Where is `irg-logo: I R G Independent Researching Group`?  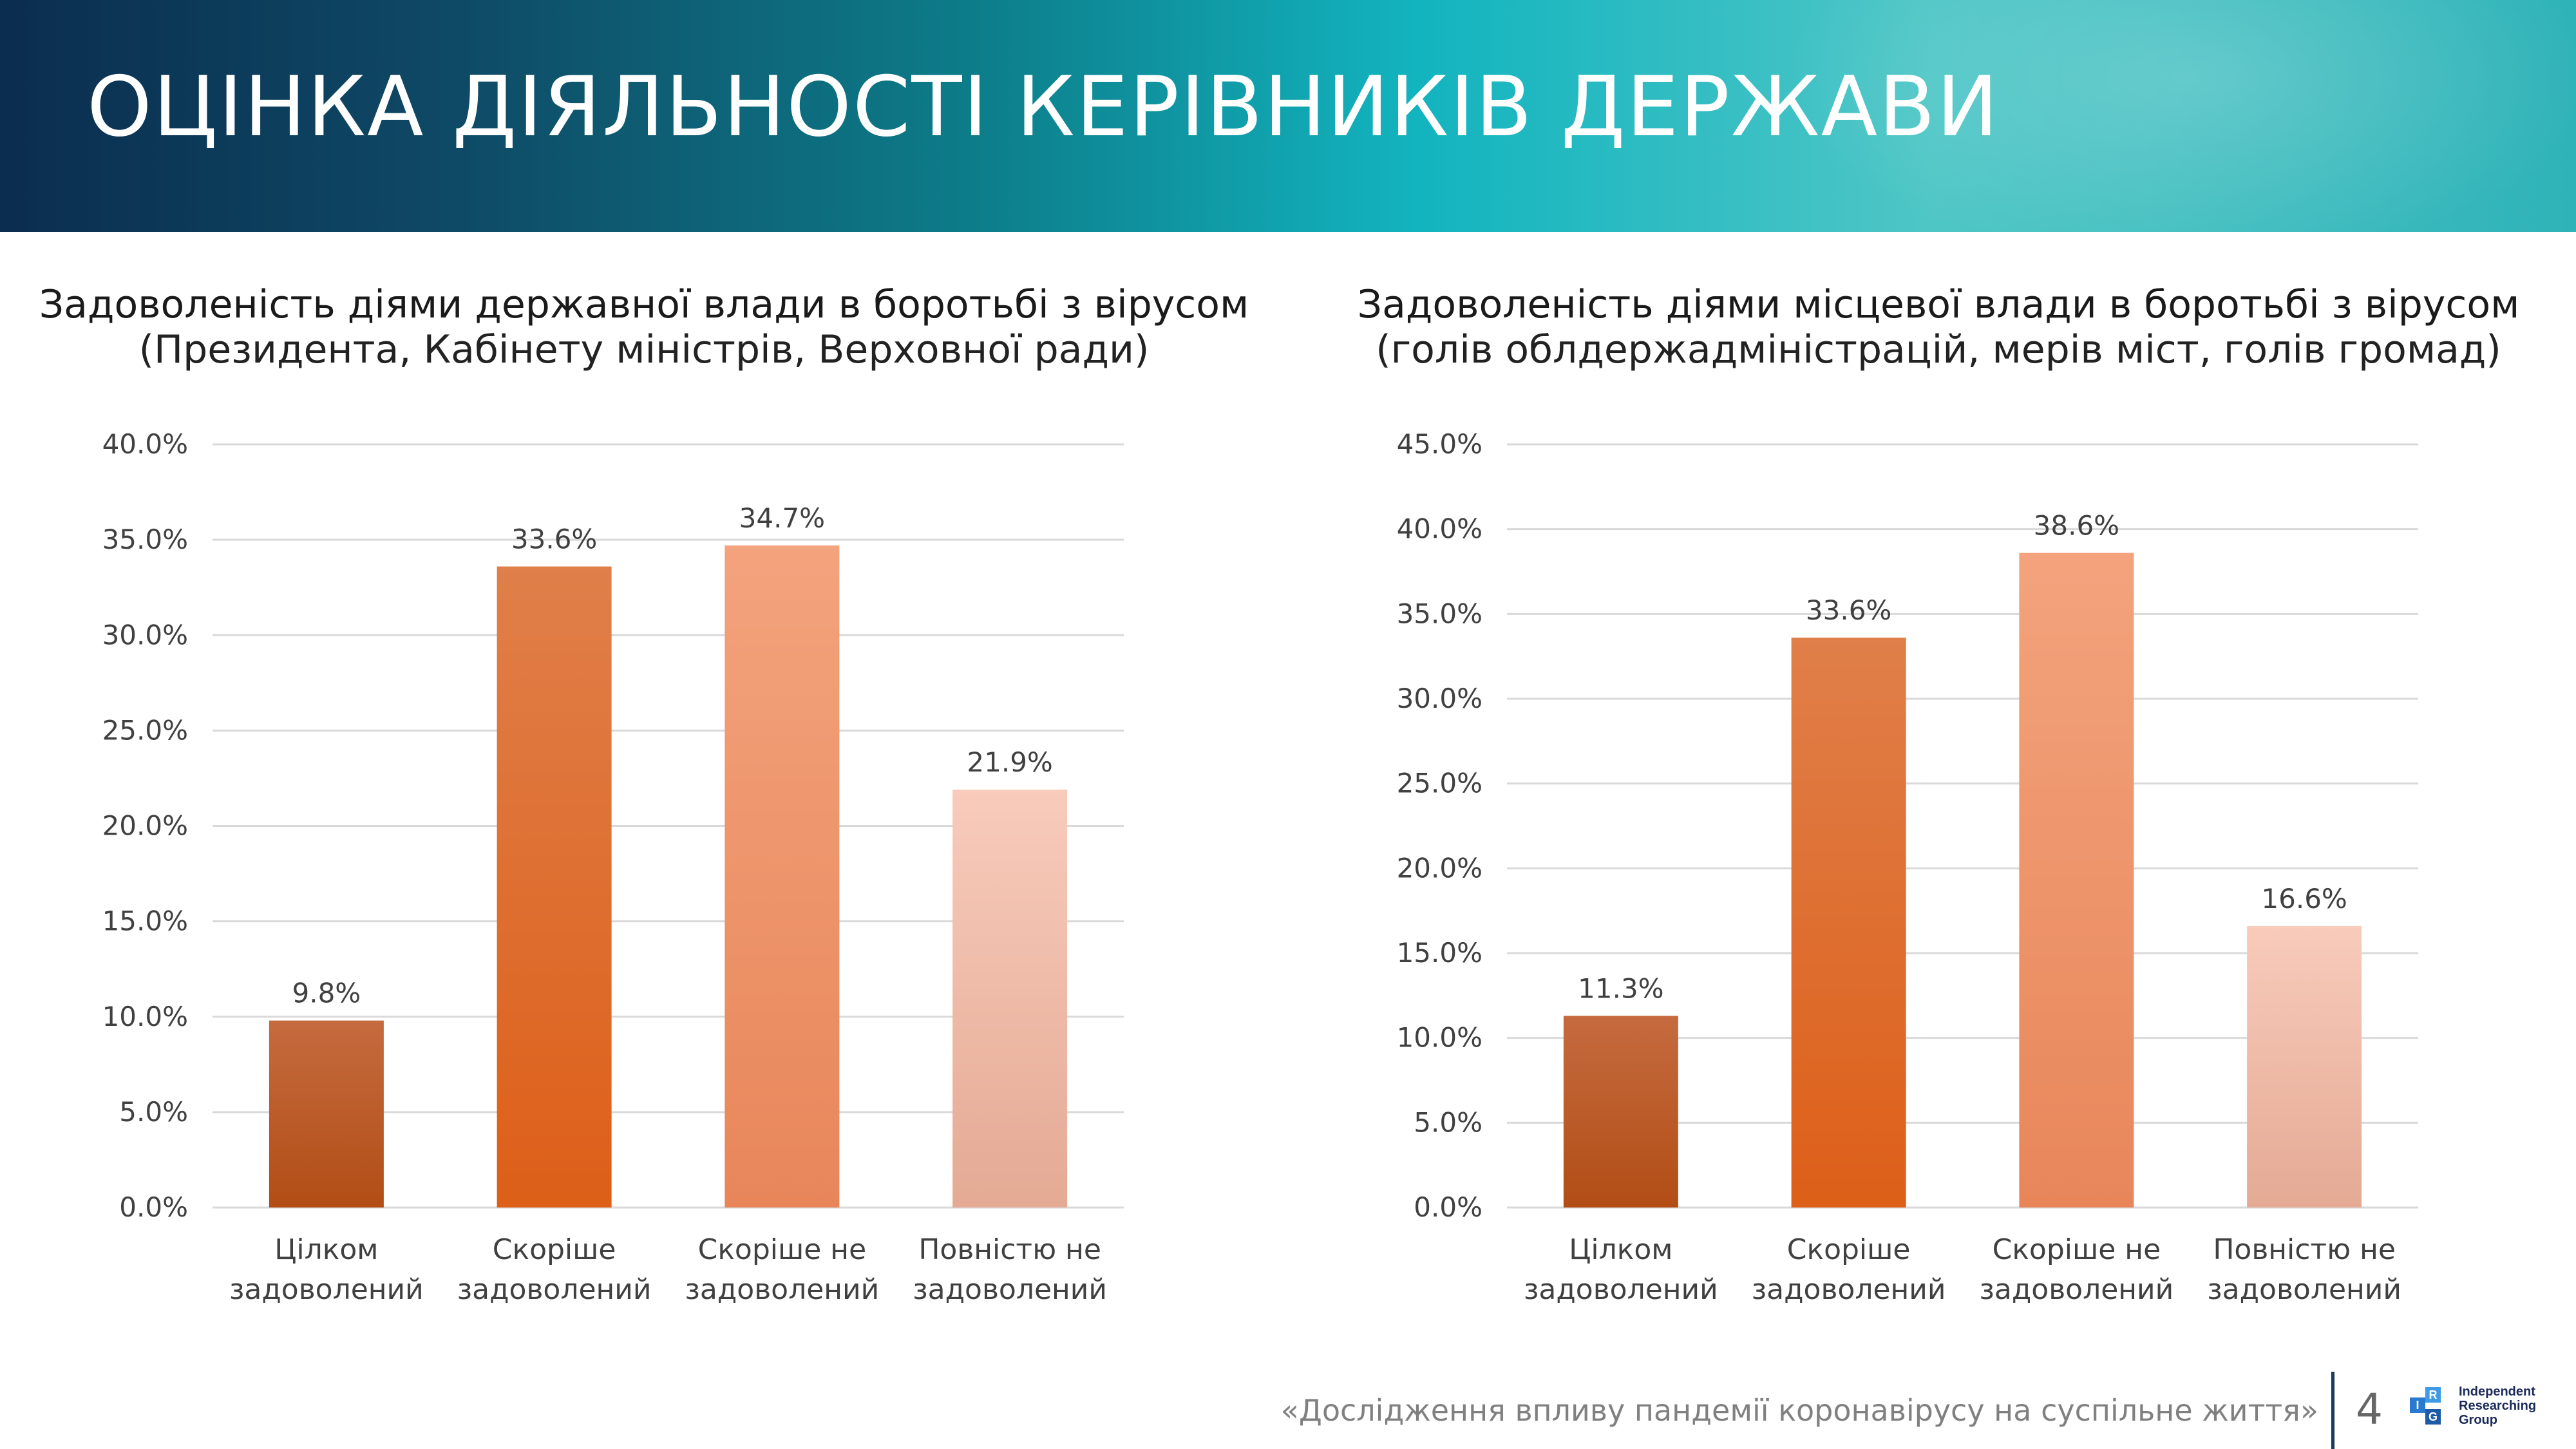 irg-logo: I R G Independent Researching Group is located at coordinates (2479, 1411).